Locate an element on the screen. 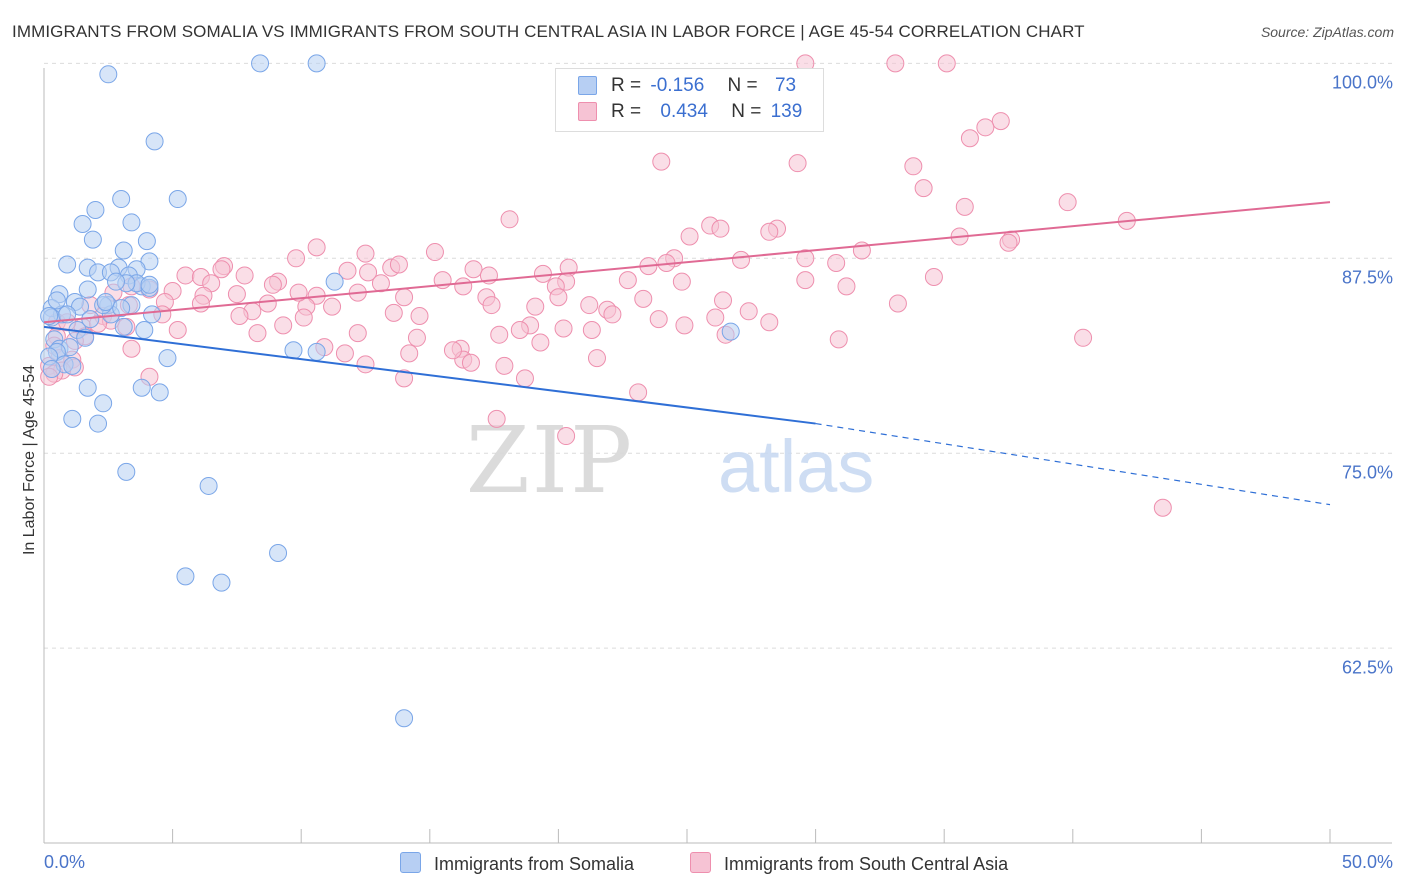 The height and width of the screenshot is (892, 1406). legend-r-label: R = is located at coordinates (626, 111).